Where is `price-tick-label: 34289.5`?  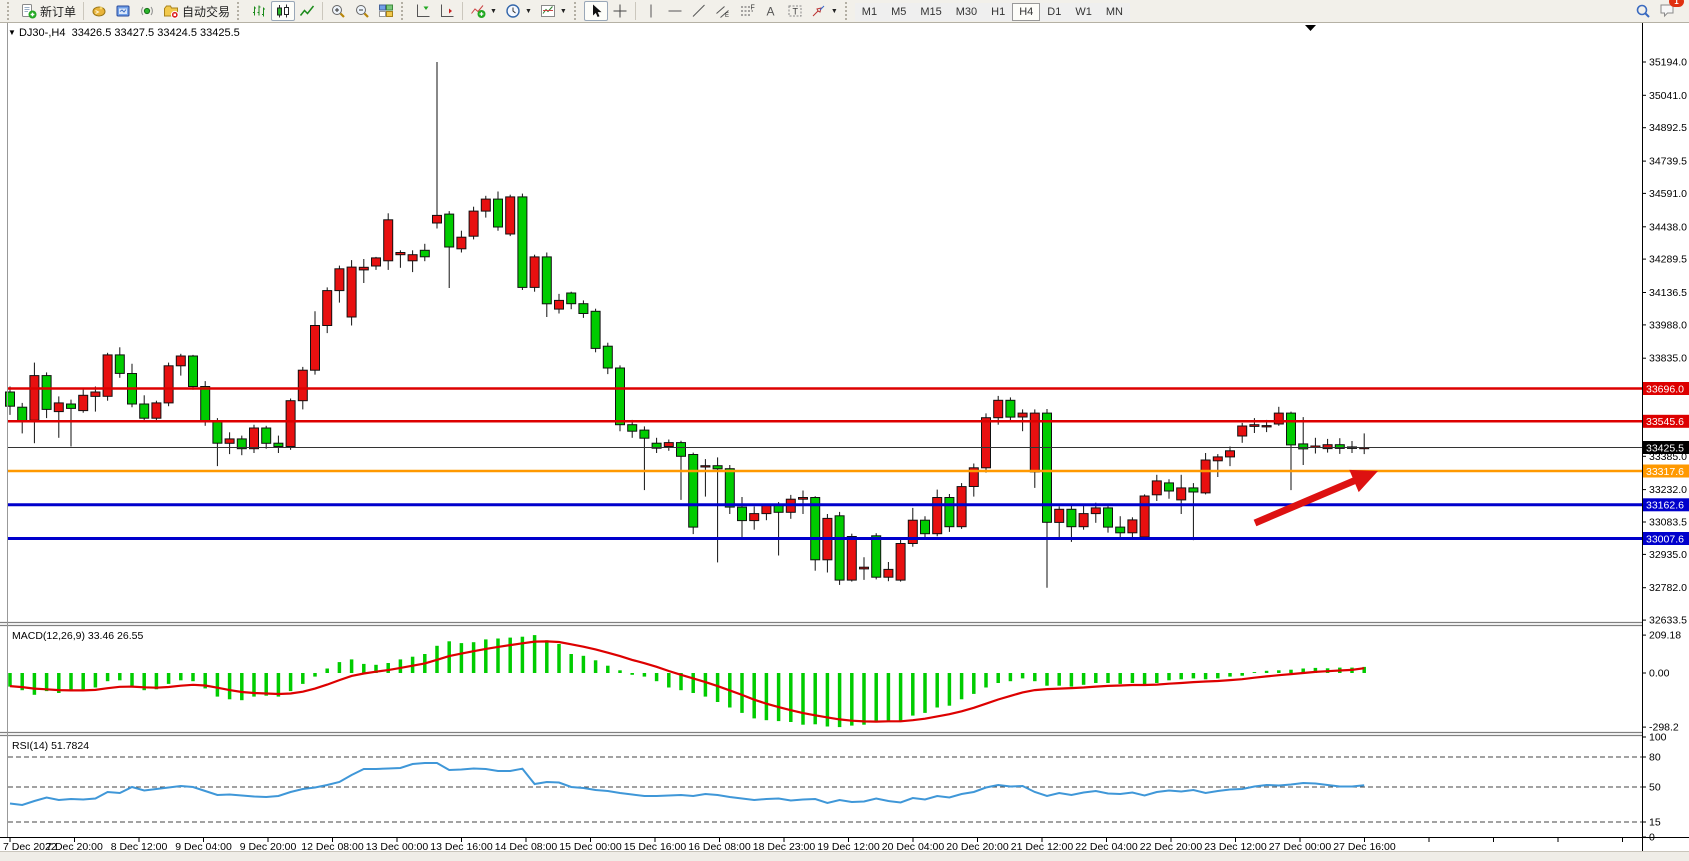
price-tick-label: 34289.5 is located at coordinates (1668, 260).